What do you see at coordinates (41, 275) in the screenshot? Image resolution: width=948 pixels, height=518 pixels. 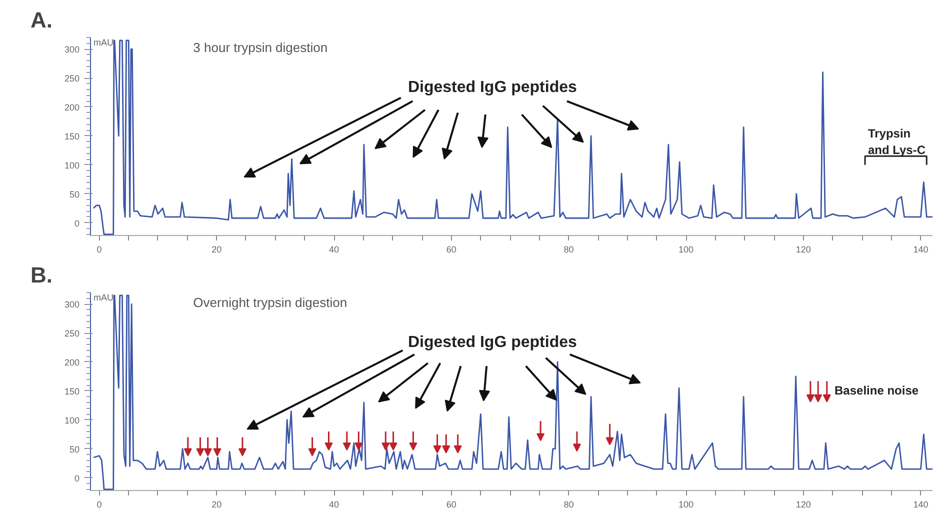 I see `chart-title: B.` at bounding box center [41, 275].